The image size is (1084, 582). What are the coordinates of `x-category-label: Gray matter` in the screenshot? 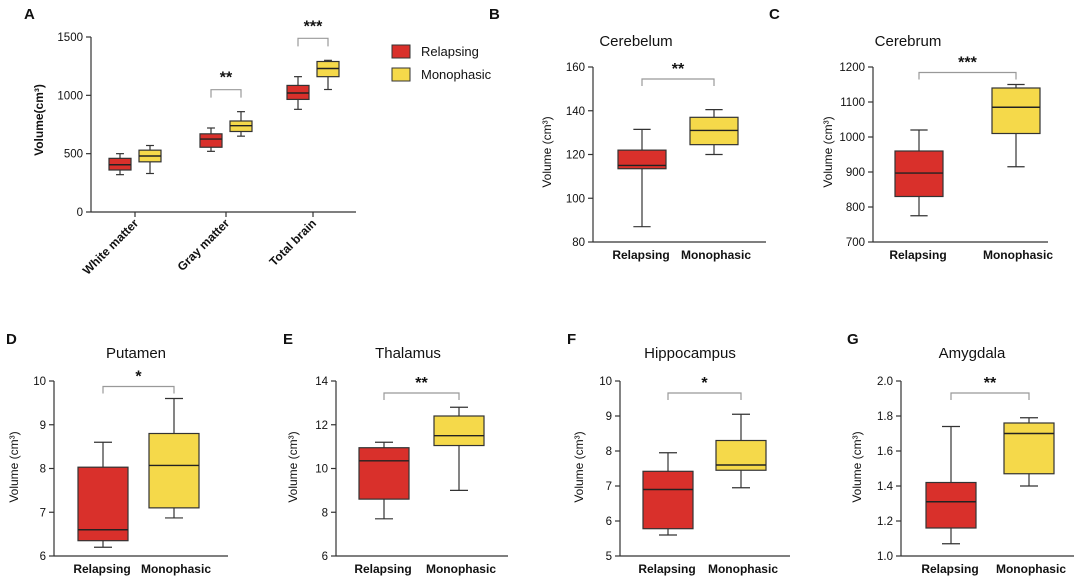 It's located at (204, 245).